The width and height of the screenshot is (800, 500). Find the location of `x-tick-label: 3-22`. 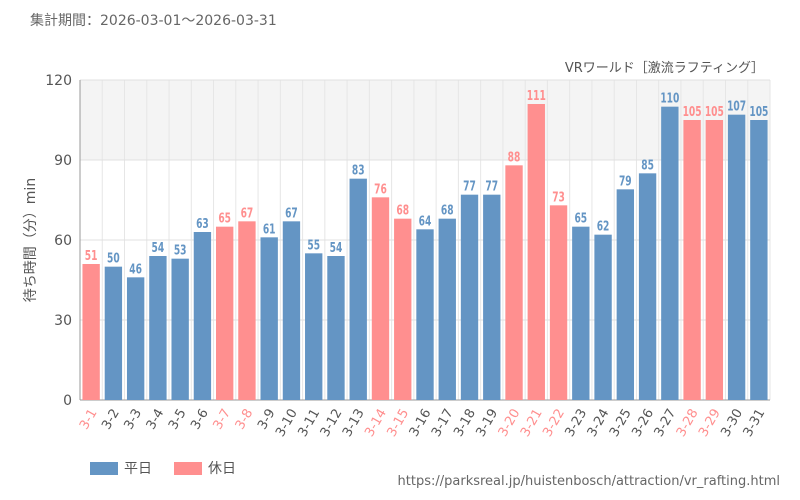

x-tick-label: 3-22 is located at coordinates (554, 423).